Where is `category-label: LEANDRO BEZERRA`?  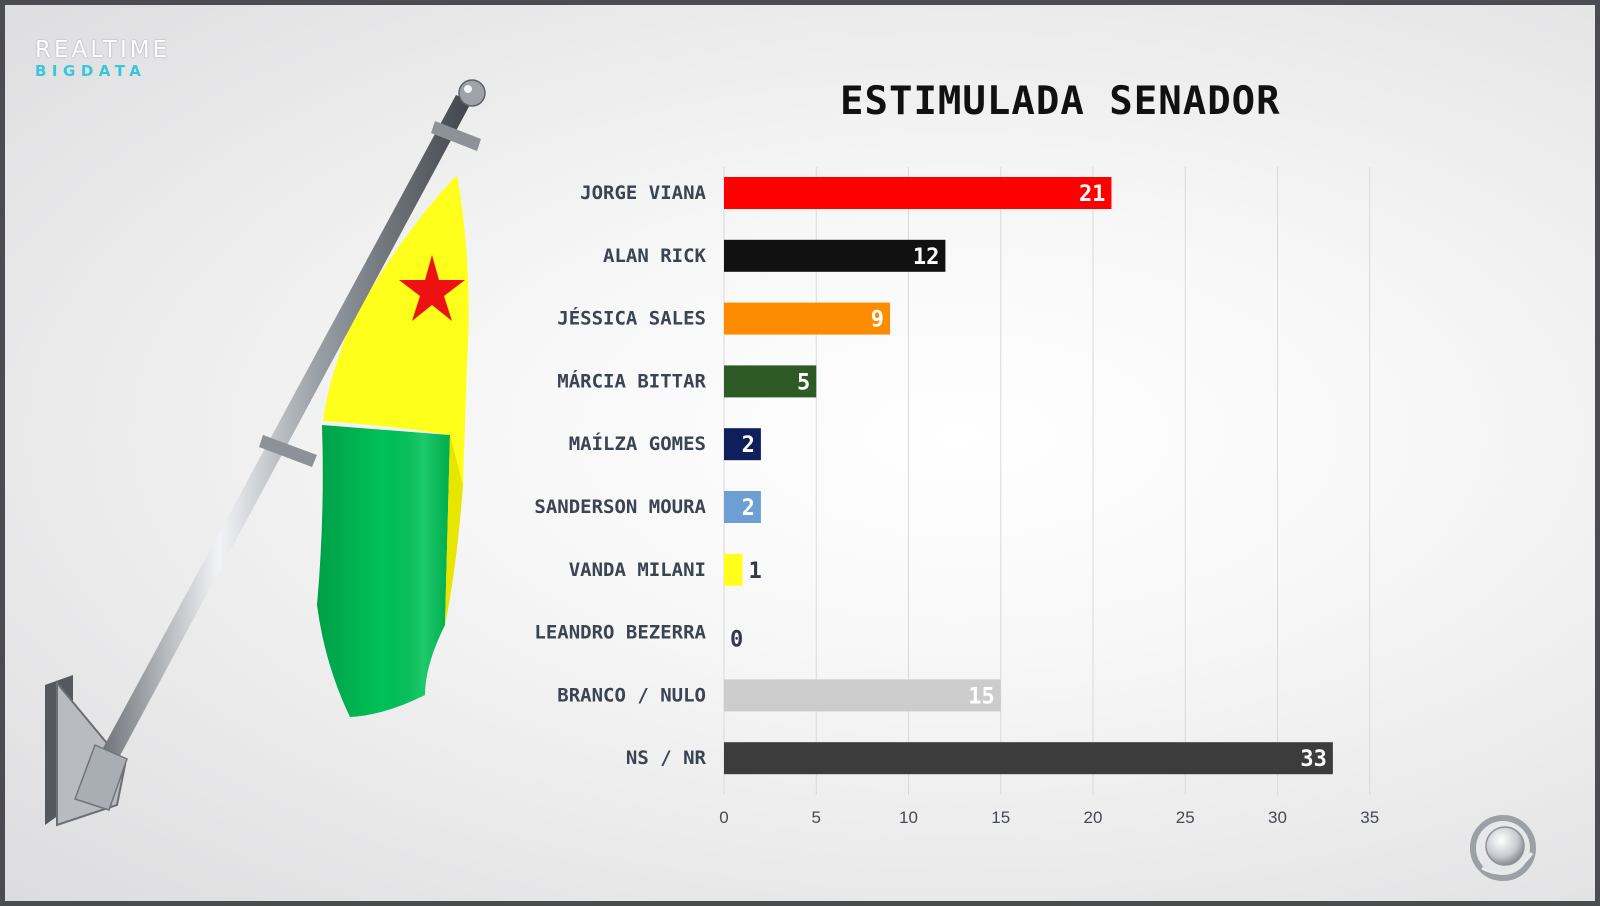
category-label: LEANDRO BEZERRA is located at coordinates (620, 633).